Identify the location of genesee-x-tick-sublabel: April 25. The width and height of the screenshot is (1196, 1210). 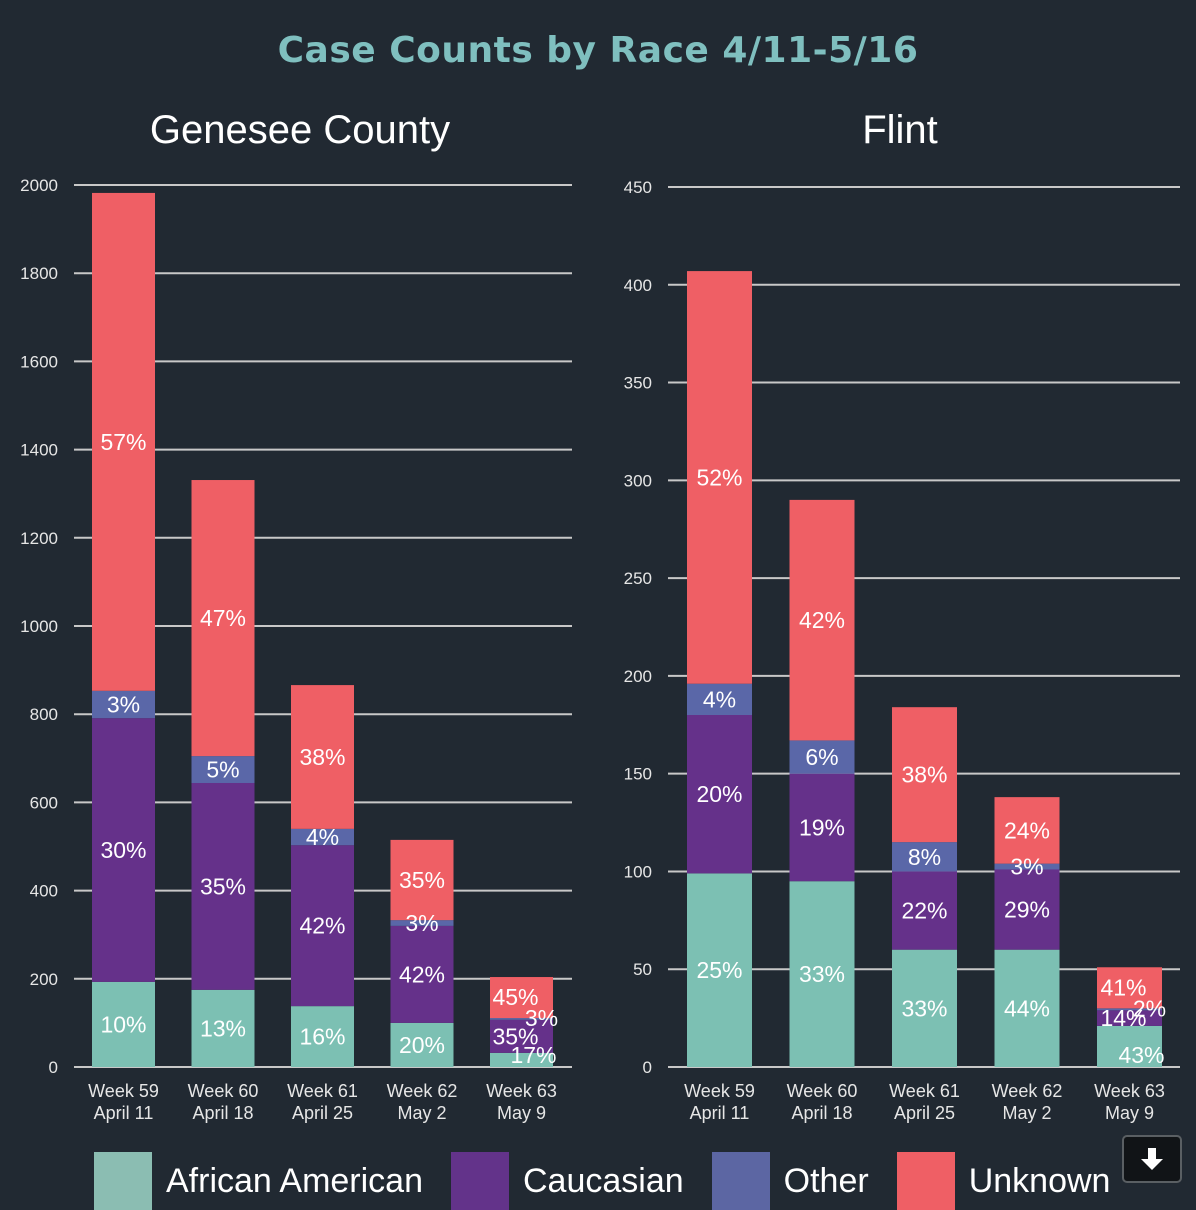
(322, 1113).